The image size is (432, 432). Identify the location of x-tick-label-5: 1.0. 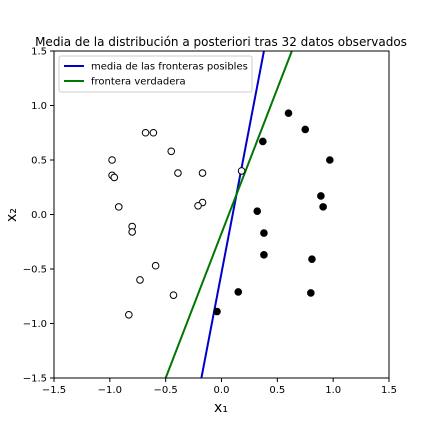
(333, 390).